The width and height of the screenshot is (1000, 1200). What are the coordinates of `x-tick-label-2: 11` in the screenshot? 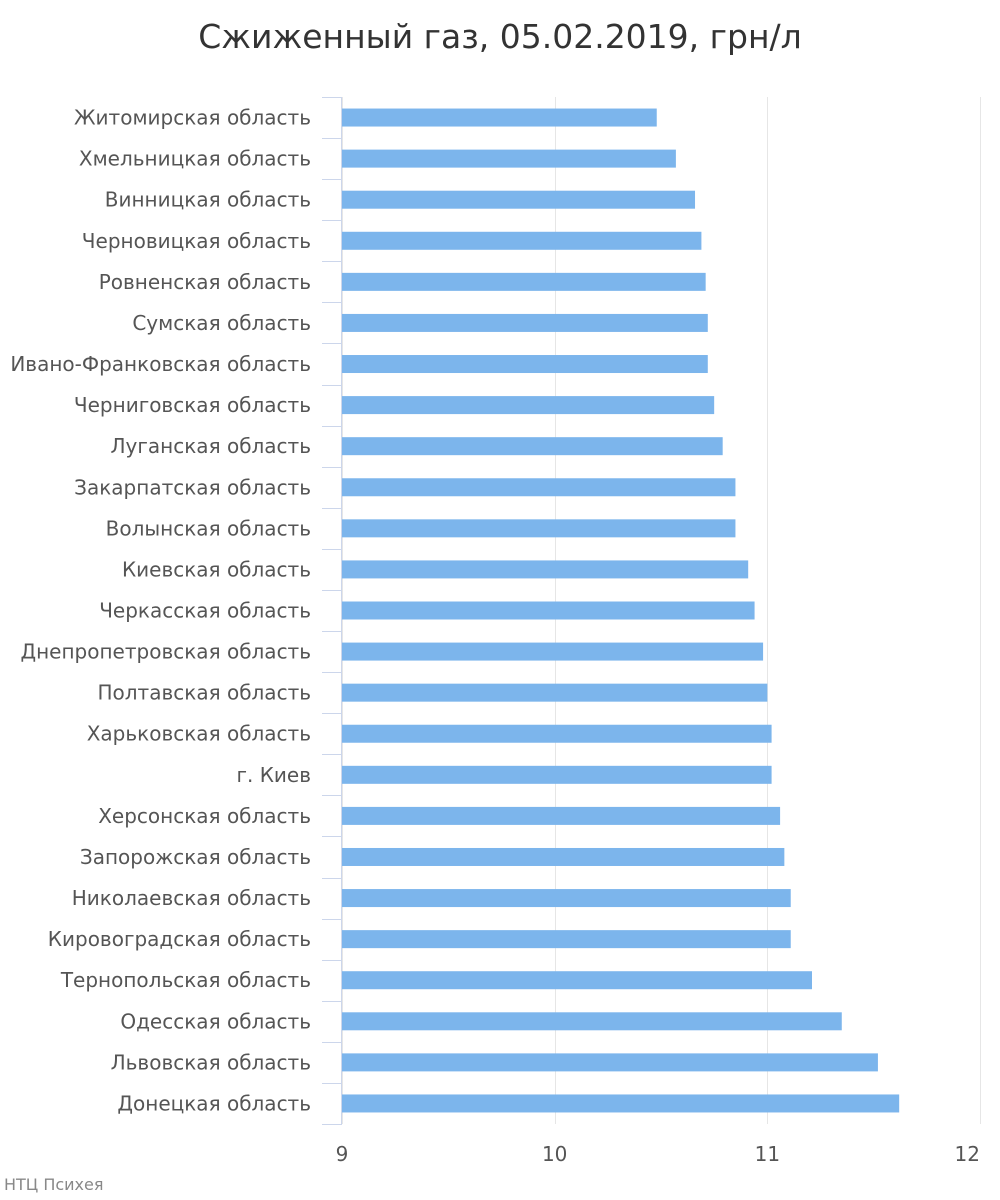 It's located at (767, 1154).